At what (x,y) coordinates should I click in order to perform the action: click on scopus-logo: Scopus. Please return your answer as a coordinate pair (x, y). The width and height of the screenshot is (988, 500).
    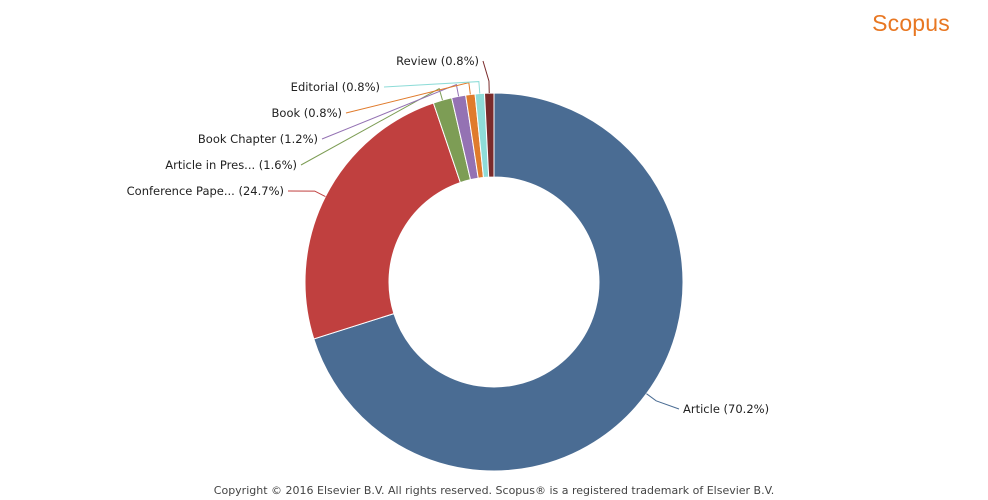
    Looking at the image, I should click on (911, 23).